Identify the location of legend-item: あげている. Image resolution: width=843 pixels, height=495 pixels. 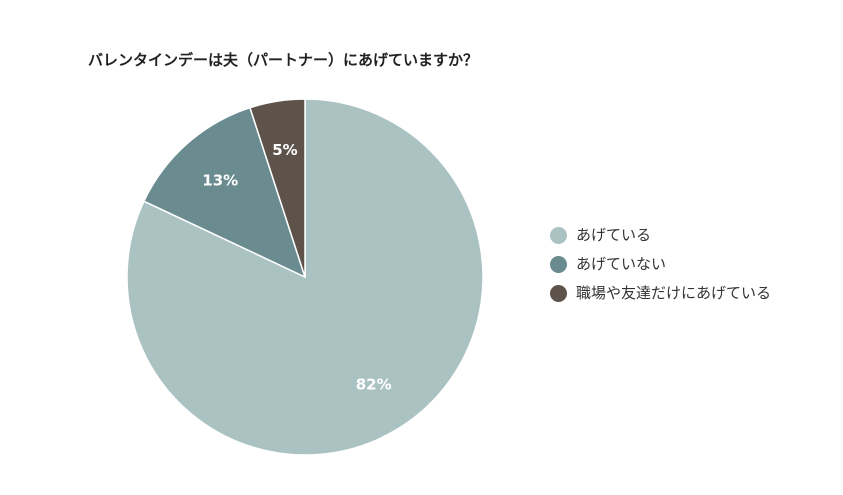
(673, 235).